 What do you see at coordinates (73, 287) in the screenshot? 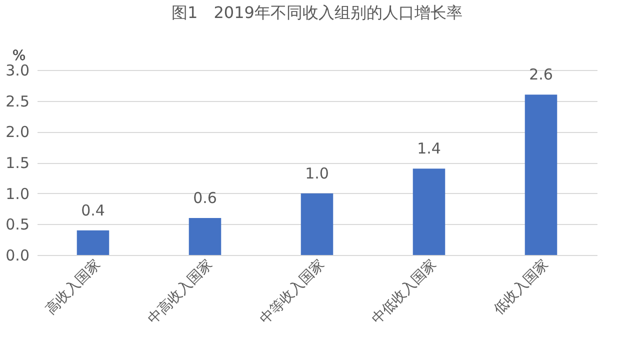
I see `x-tick-label: 高收入国家` at bounding box center [73, 287].